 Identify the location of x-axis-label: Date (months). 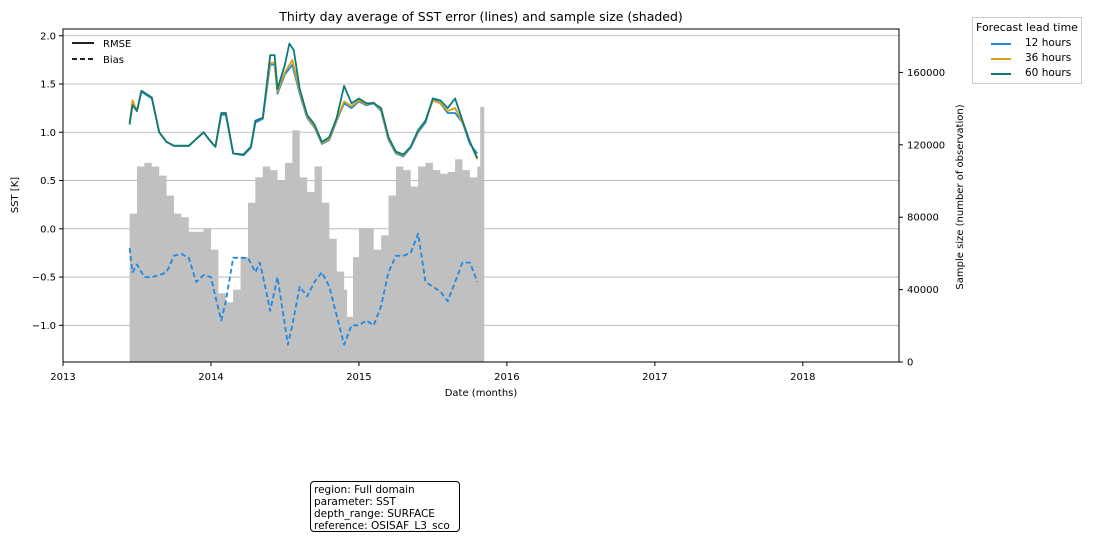
(481, 393).